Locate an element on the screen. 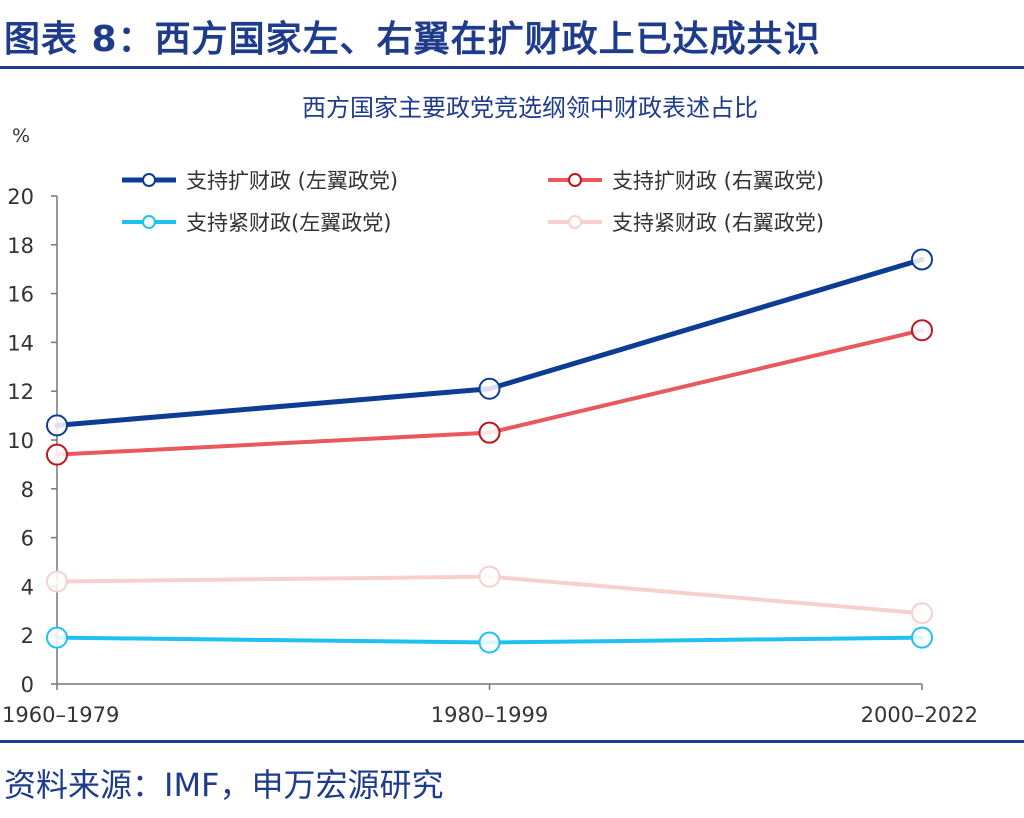 Image resolution: width=1024 pixels, height=818 pixels. y-axis-ticks: 0 2 4 6 8 10 12 14 16 18 20 is located at coordinates (32, 441).